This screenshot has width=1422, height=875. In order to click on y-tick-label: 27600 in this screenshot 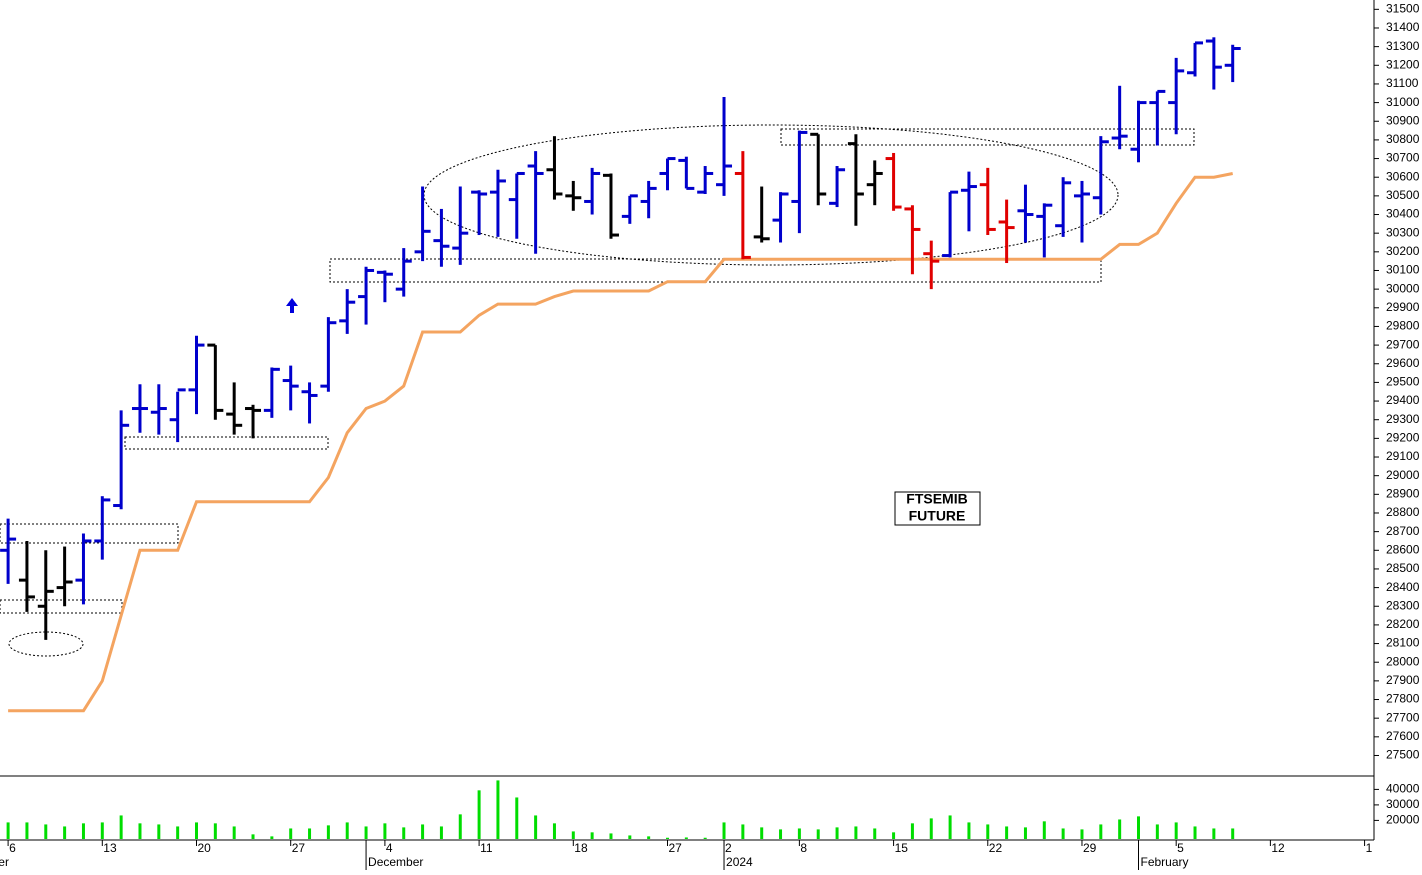, I will do `click(1403, 736)`.